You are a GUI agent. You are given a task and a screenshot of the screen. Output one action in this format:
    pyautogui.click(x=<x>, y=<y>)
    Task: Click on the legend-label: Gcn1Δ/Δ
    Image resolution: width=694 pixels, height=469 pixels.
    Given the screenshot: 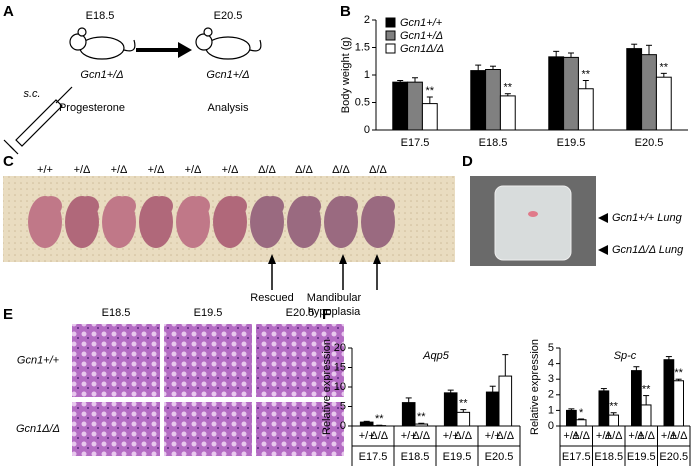 What is the action you would take?
    pyautogui.click(x=422, y=49)
    